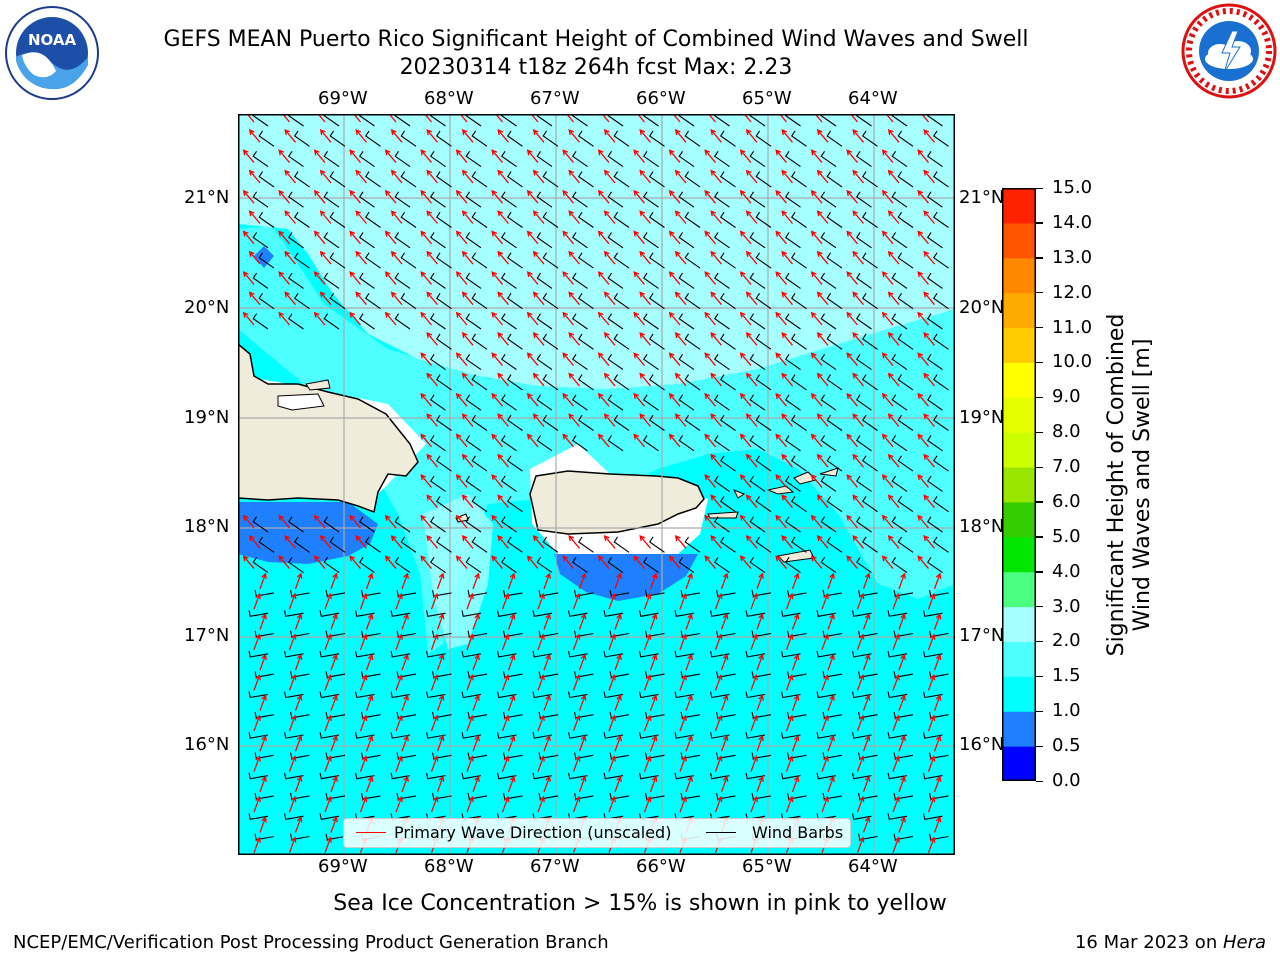 Image resolution: width=1280 pixels, height=960 pixels. What do you see at coordinates (873, 866) in the screenshot?
I see `lon-label-bottom: 64°W` at bounding box center [873, 866].